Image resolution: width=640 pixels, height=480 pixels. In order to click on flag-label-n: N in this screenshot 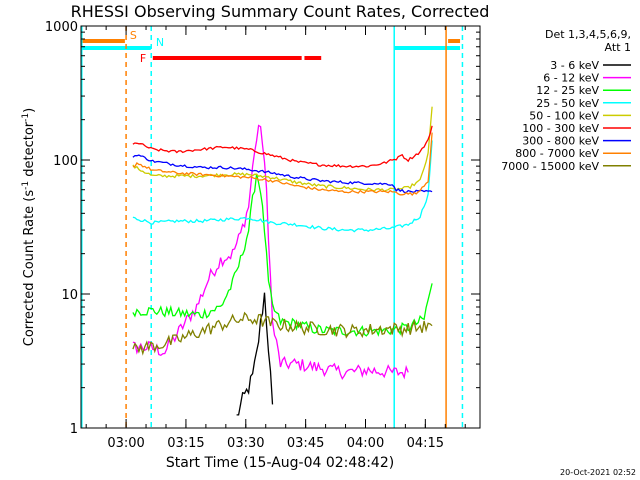, I will do `click(160, 42)`.